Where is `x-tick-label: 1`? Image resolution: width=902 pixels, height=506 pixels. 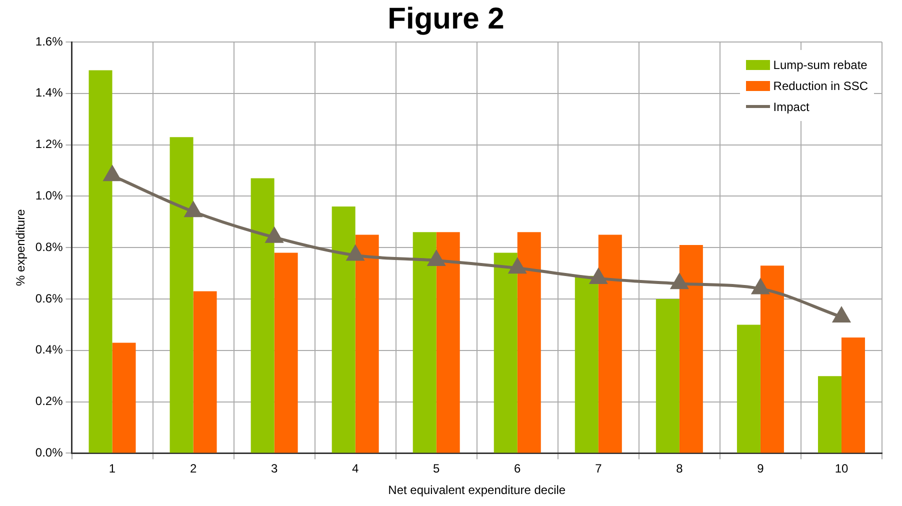
x-tick-label: 1 is located at coordinates (112, 469).